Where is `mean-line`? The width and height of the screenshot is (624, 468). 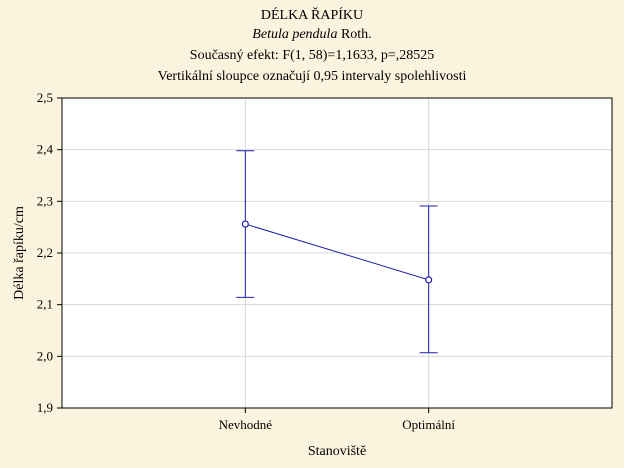
mean-line is located at coordinates (337, 252).